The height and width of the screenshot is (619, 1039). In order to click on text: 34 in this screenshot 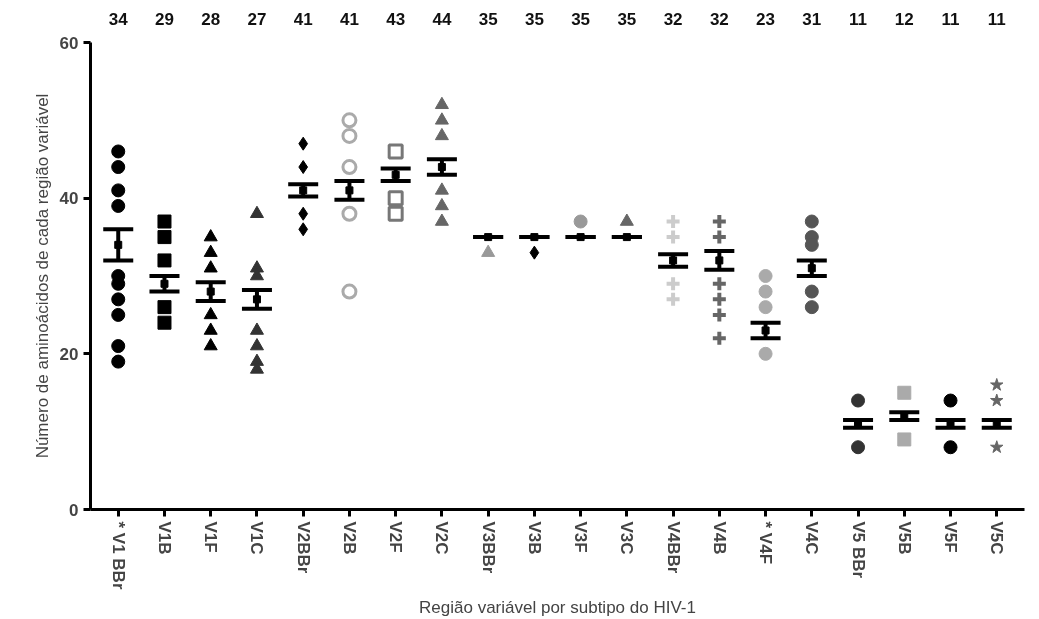, I will do `click(118, 20)`.